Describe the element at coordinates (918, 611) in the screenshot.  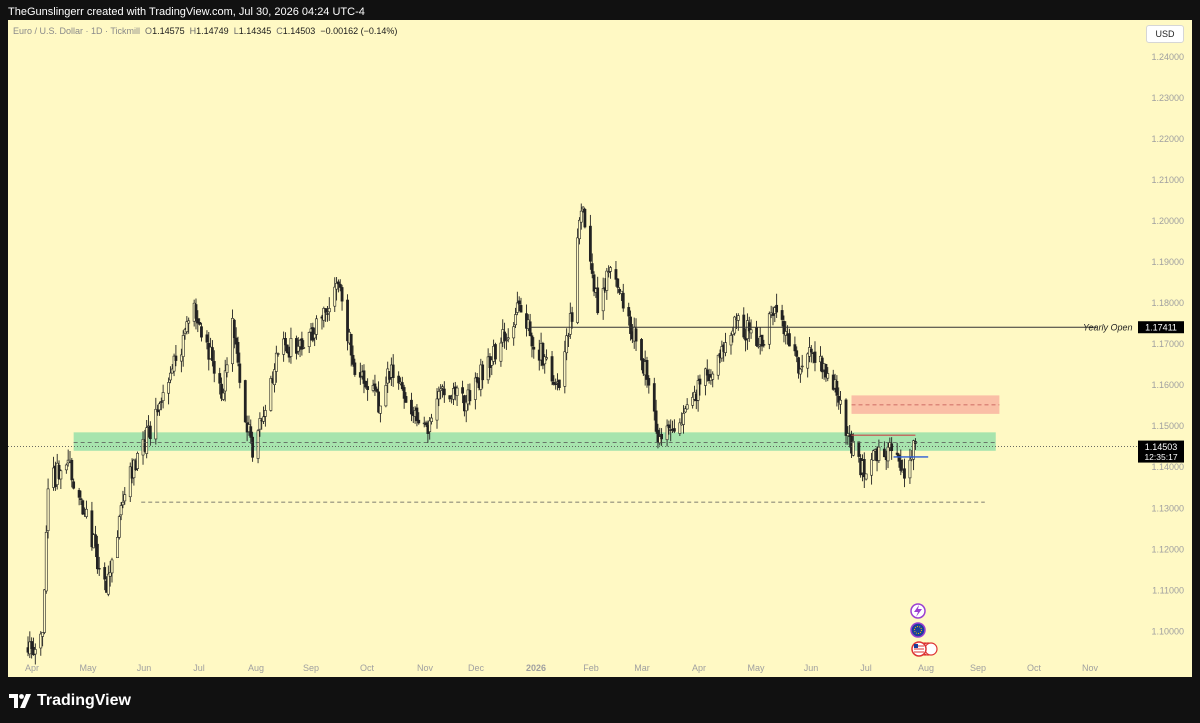
I see `flash-bolt-icon` at that location.